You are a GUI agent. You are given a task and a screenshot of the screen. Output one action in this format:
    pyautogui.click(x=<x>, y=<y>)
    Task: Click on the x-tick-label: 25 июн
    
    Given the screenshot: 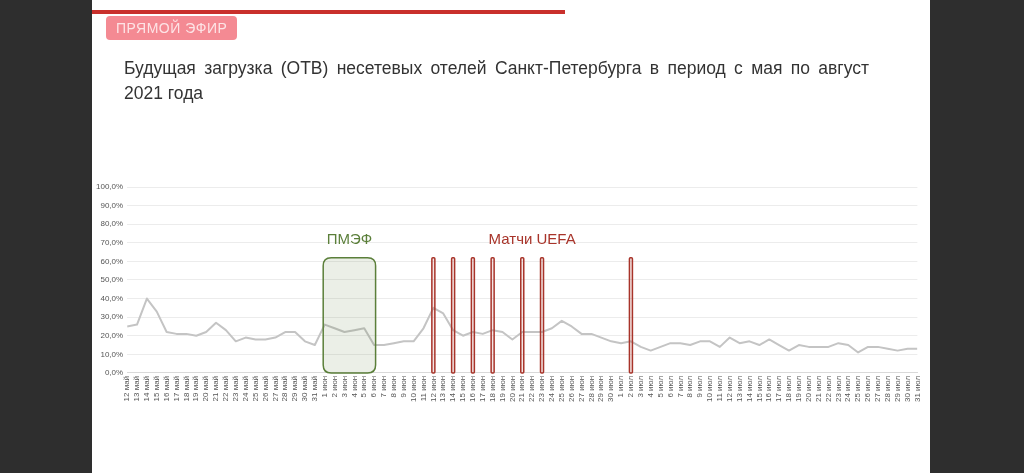 What is the action you would take?
    pyautogui.click(x=561, y=388)
    